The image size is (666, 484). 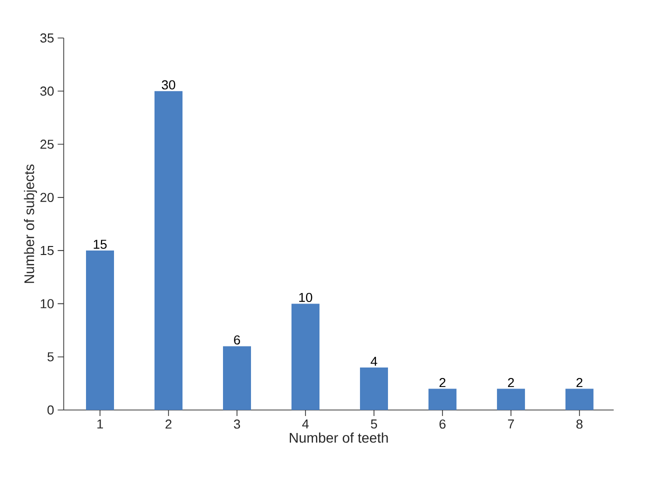 I want to click on y-axis-title: Number of subjects, so click(x=30, y=223).